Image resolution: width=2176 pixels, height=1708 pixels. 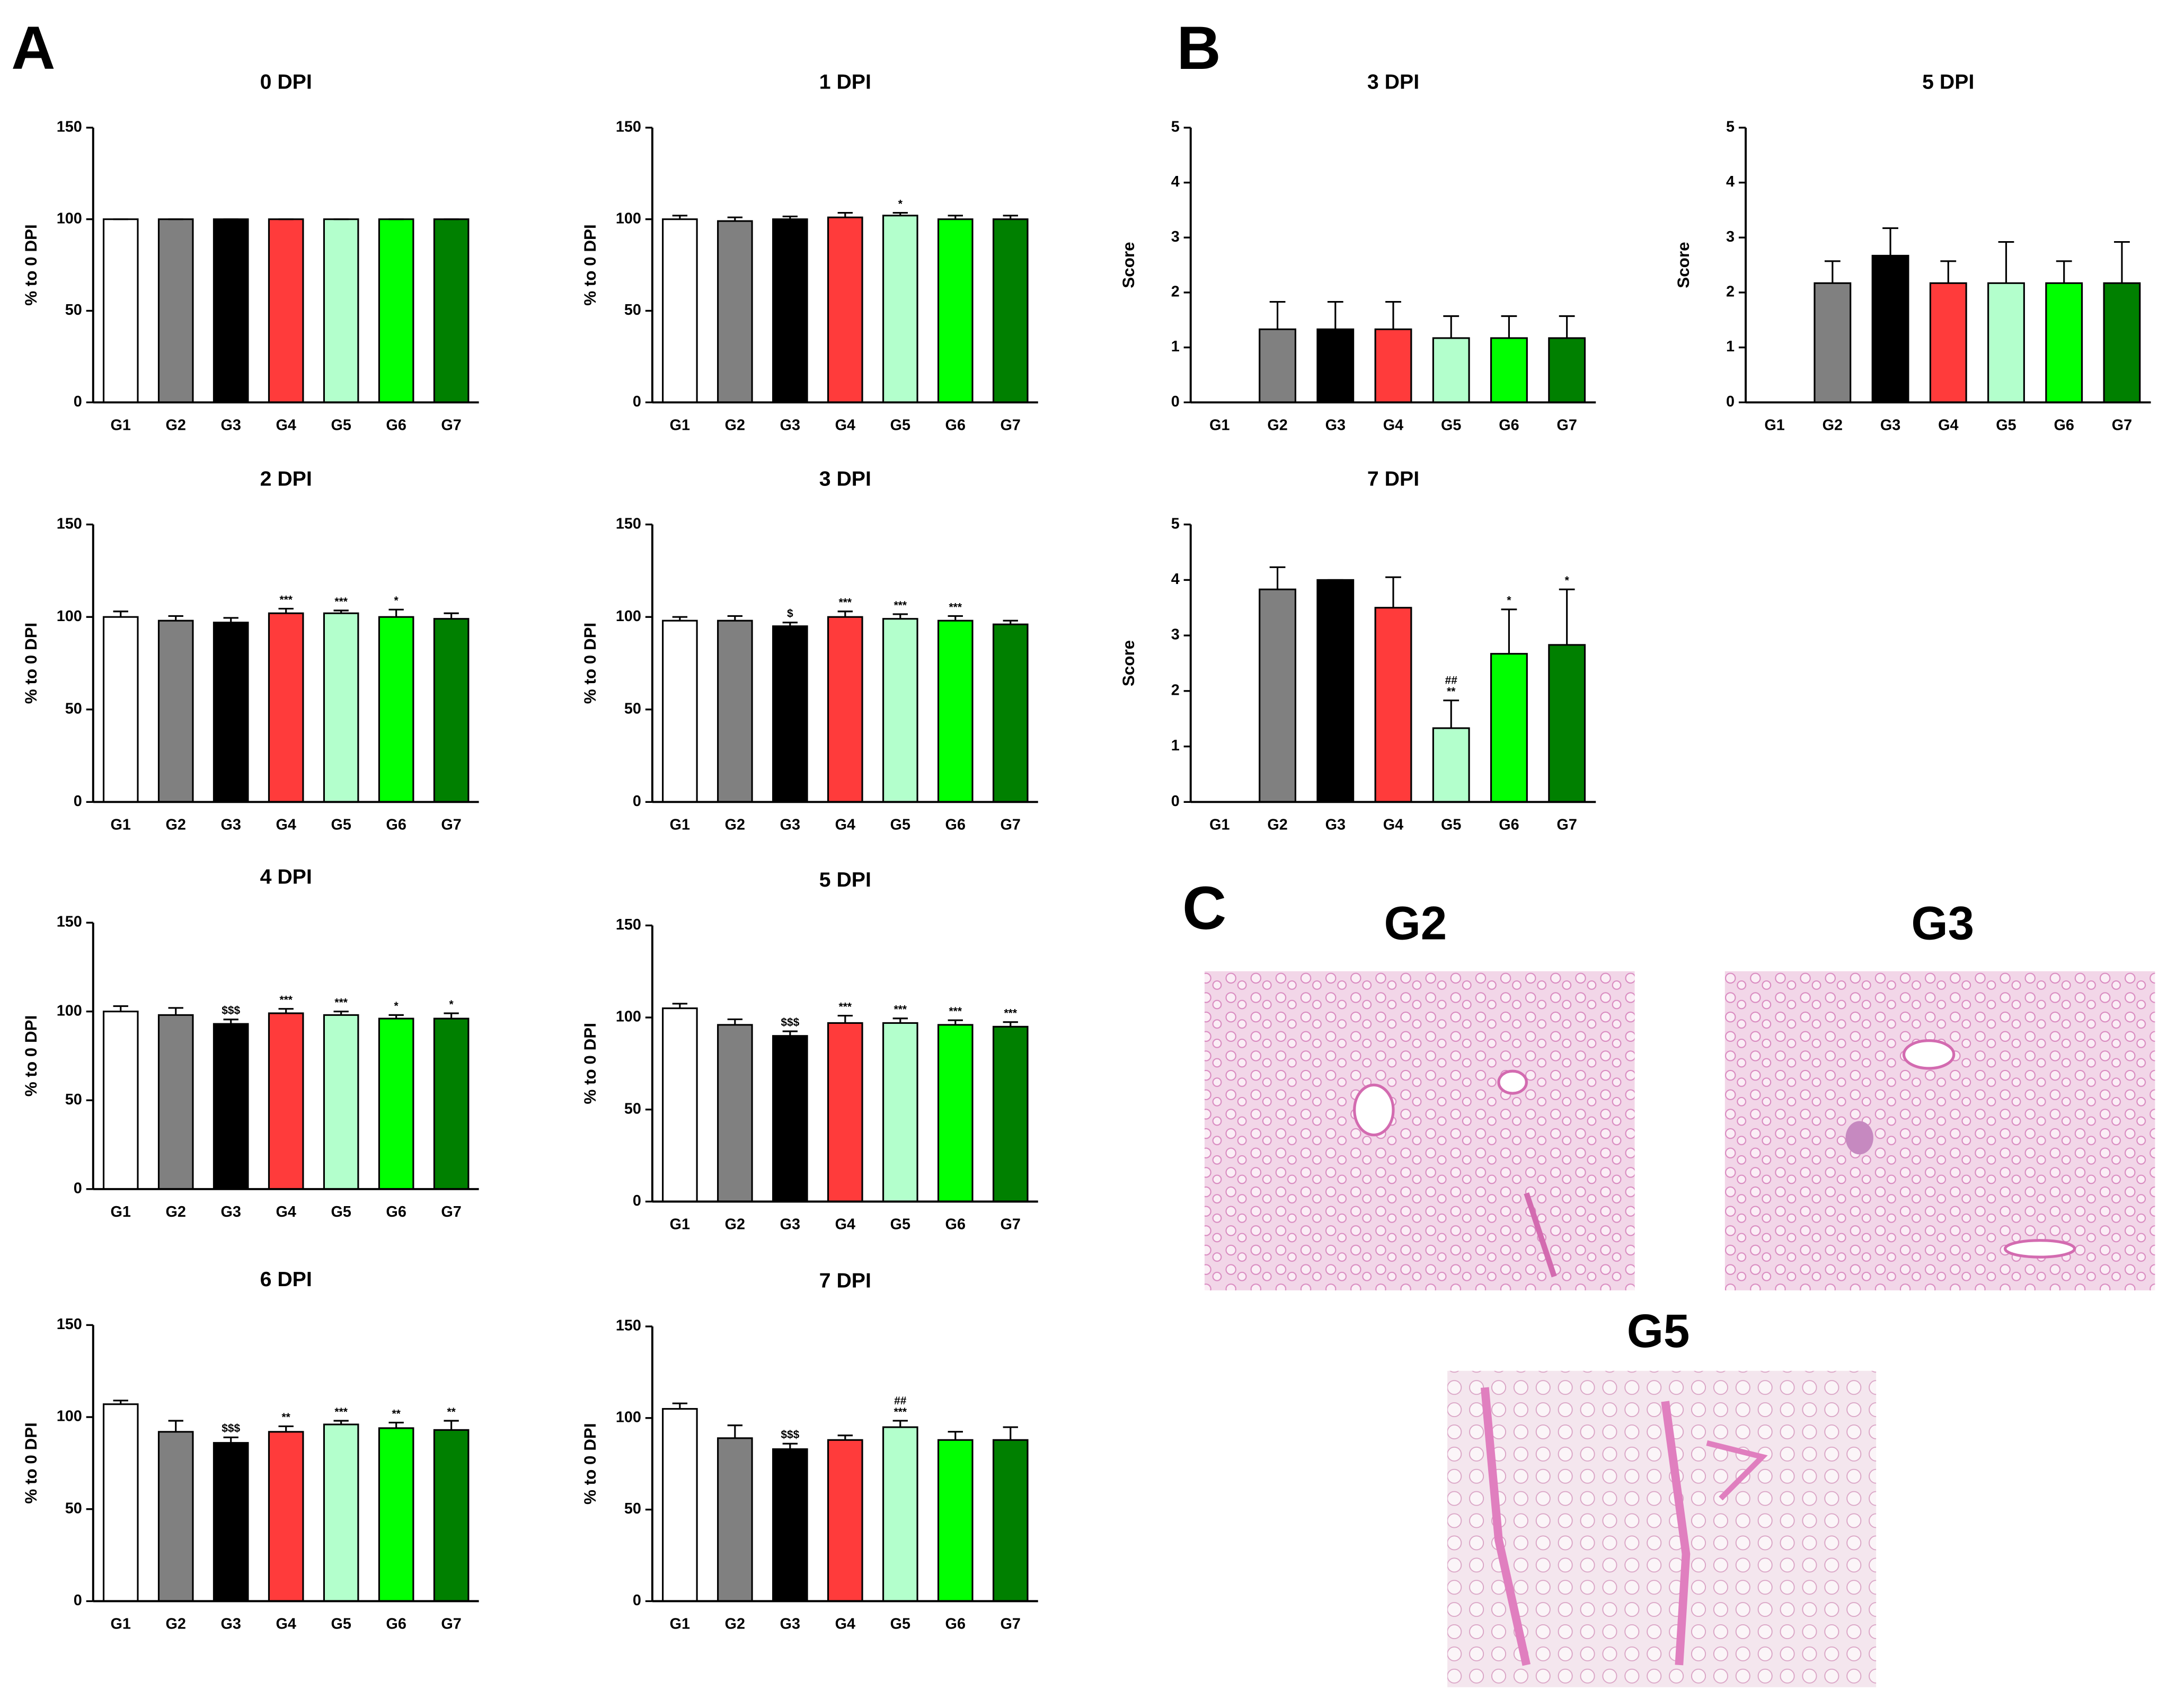 What do you see at coordinates (1943, 923) in the screenshot?
I see `image-label: G3` at bounding box center [1943, 923].